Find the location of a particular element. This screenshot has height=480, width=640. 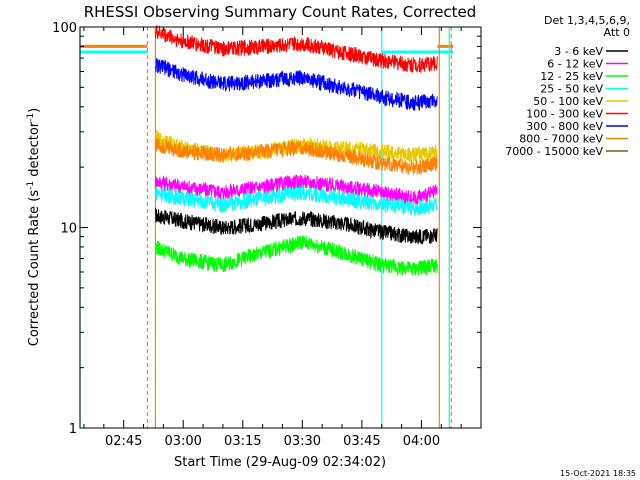

y-axis-label-part: ) is located at coordinates (34, 110).